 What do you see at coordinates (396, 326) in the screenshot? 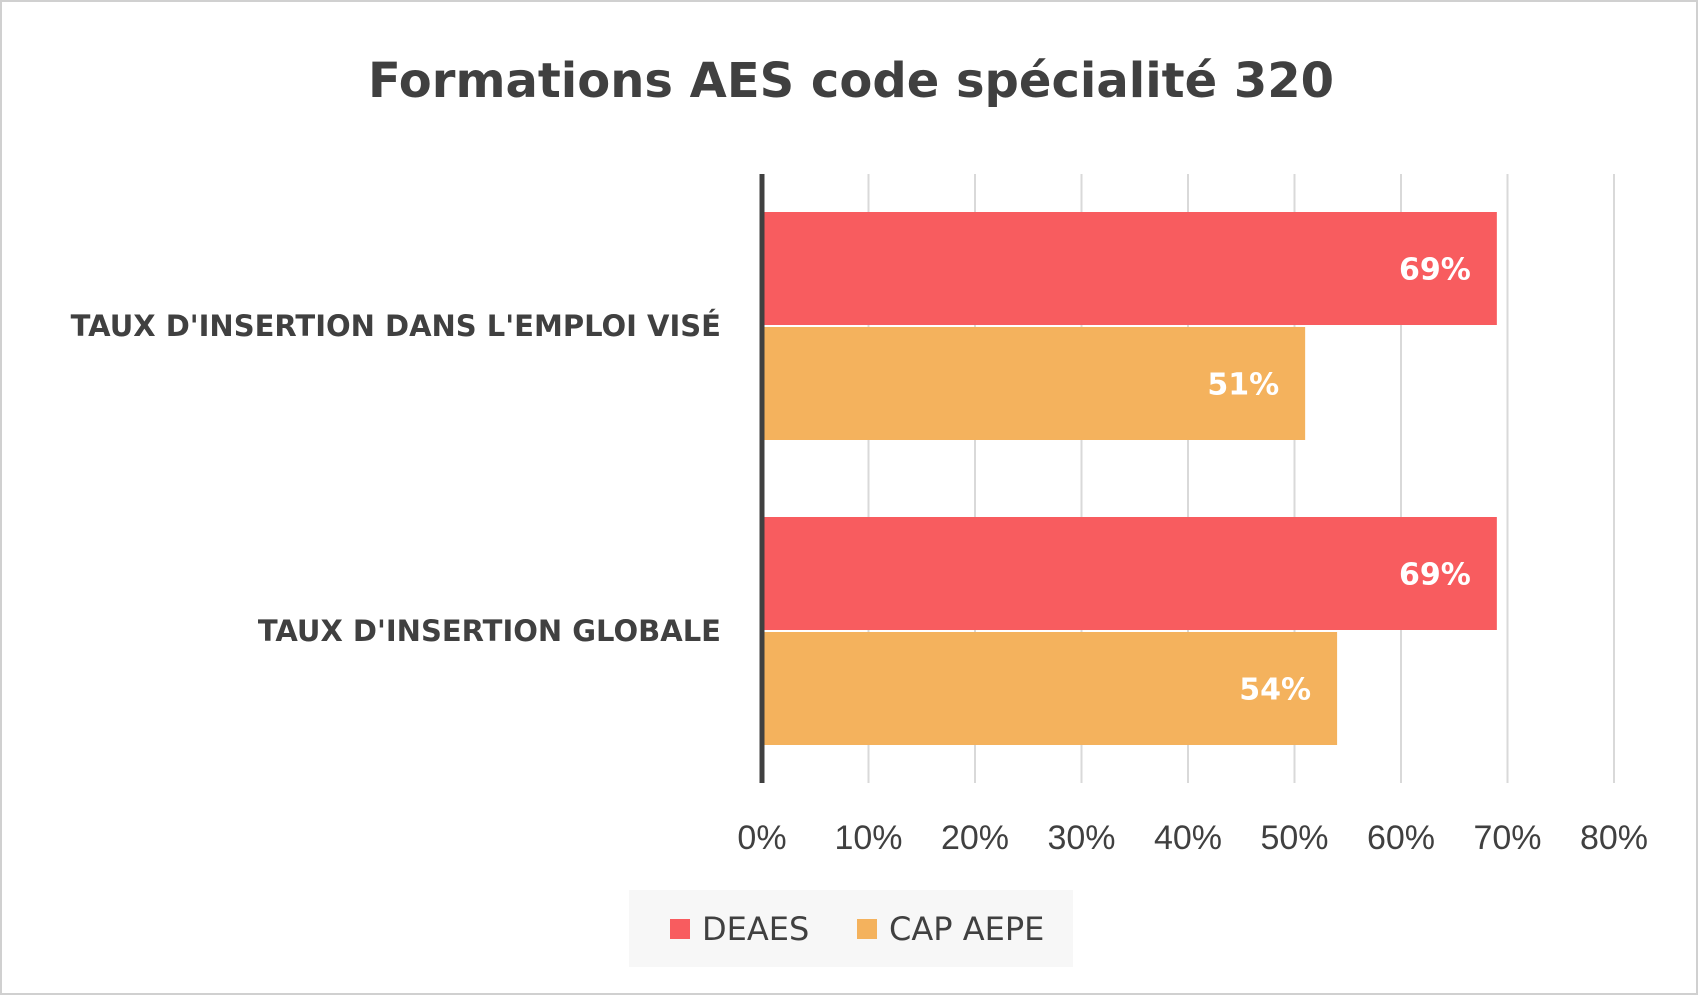
I see `category-label: TAUX D'INSERTION DANS L'EMPLOI VISÉ` at bounding box center [396, 326].